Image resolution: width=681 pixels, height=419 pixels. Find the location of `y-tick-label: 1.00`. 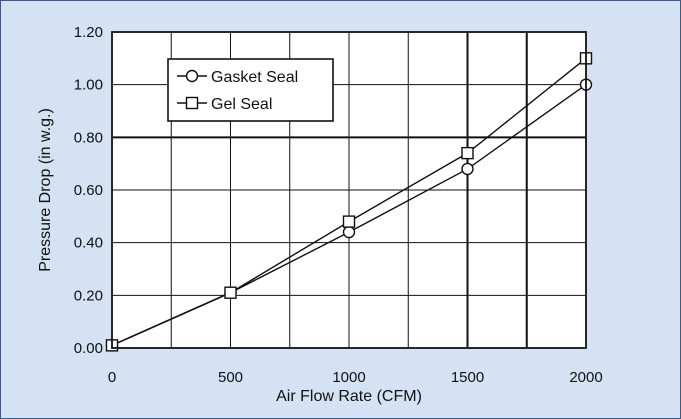

y-tick-label: 1.00 is located at coordinates (88, 85).